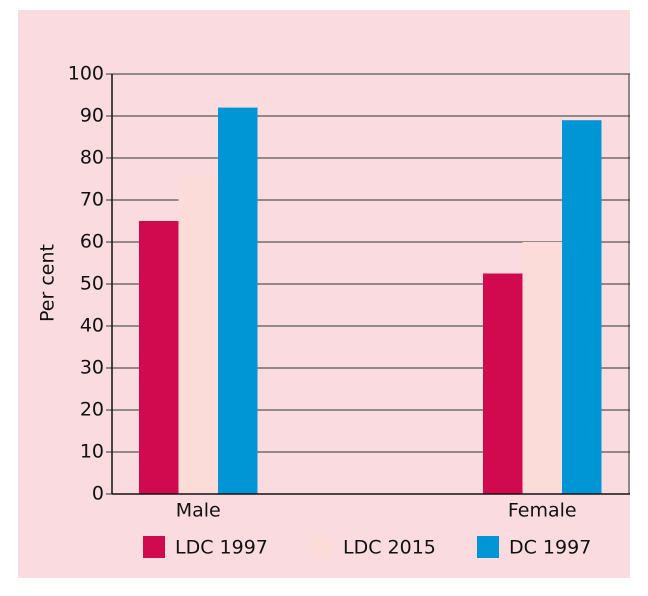 This screenshot has width=648, height=596. What do you see at coordinates (92, 410) in the screenshot?
I see `y-tick-label: 20` at bounding box center [92, 410].